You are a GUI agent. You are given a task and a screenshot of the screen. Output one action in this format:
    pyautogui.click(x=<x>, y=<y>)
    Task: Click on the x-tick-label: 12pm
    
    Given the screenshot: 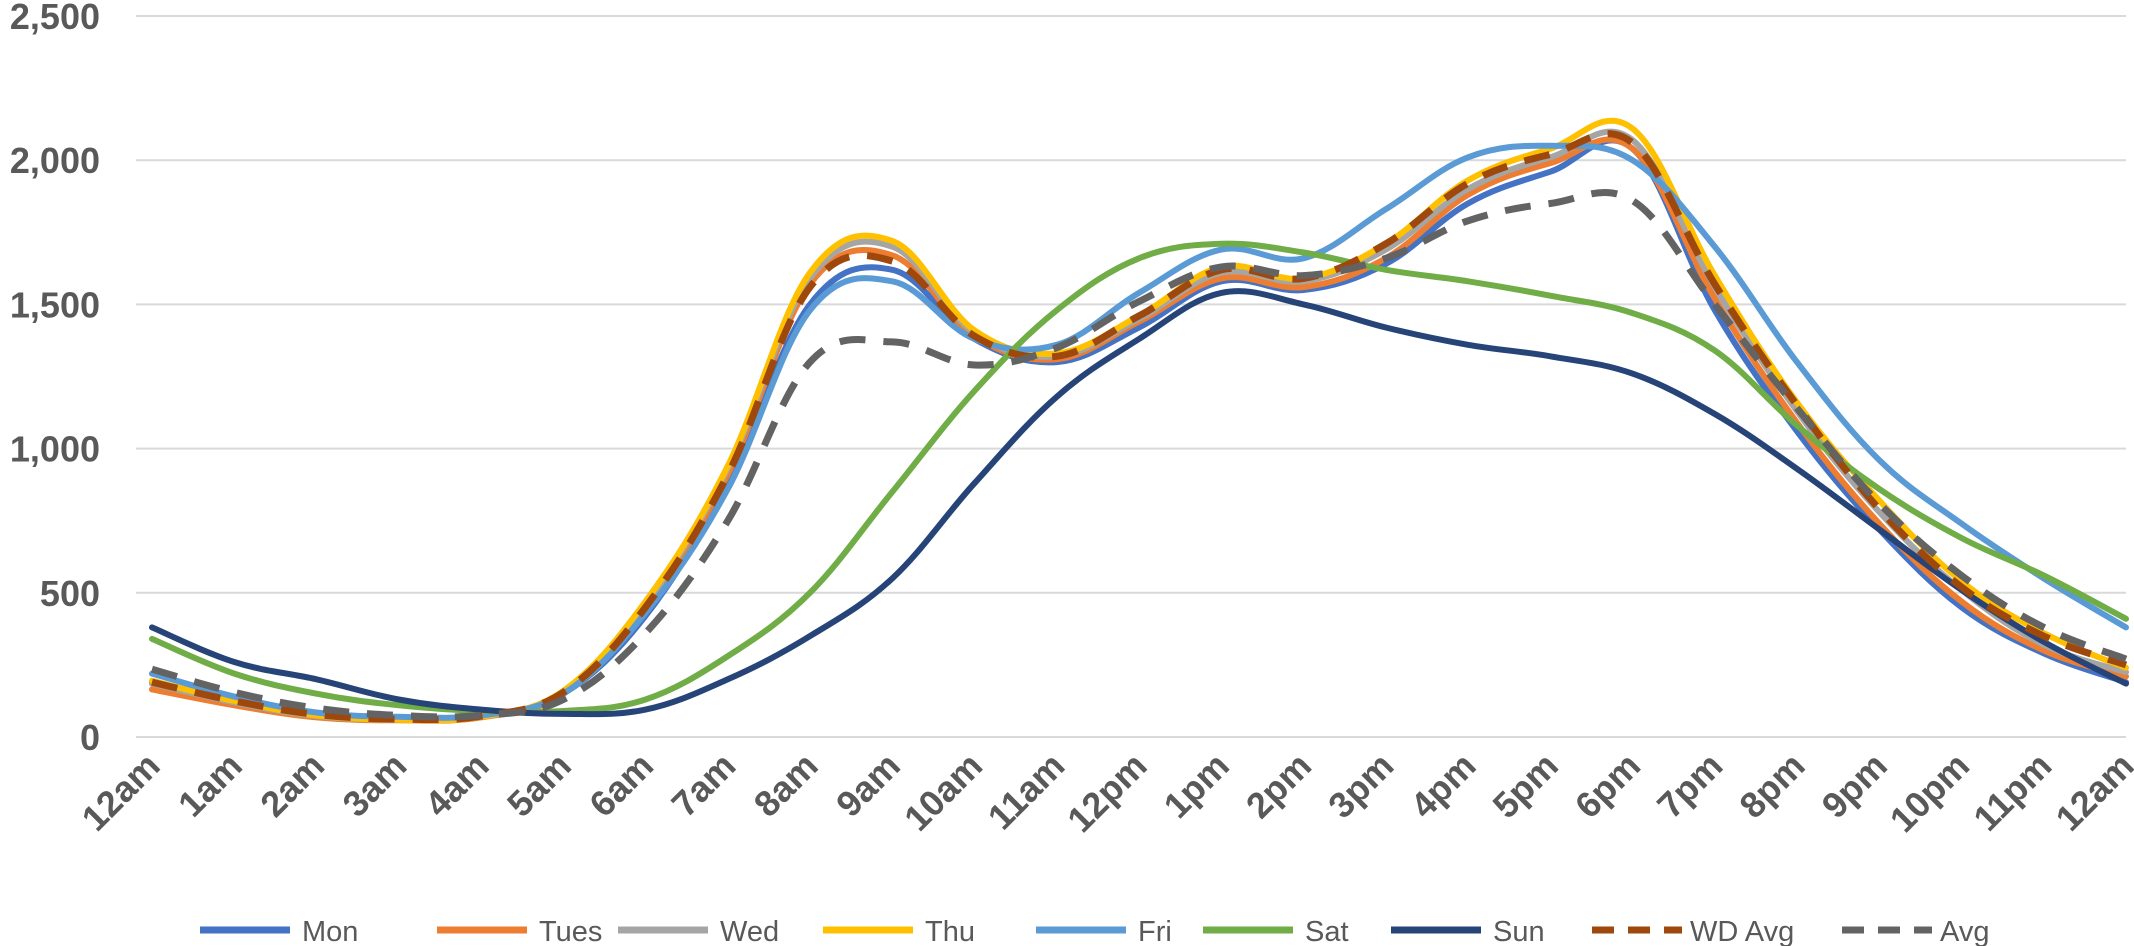 What is the action you would take?
    pyautogui.click(x=1106, y=792)
    